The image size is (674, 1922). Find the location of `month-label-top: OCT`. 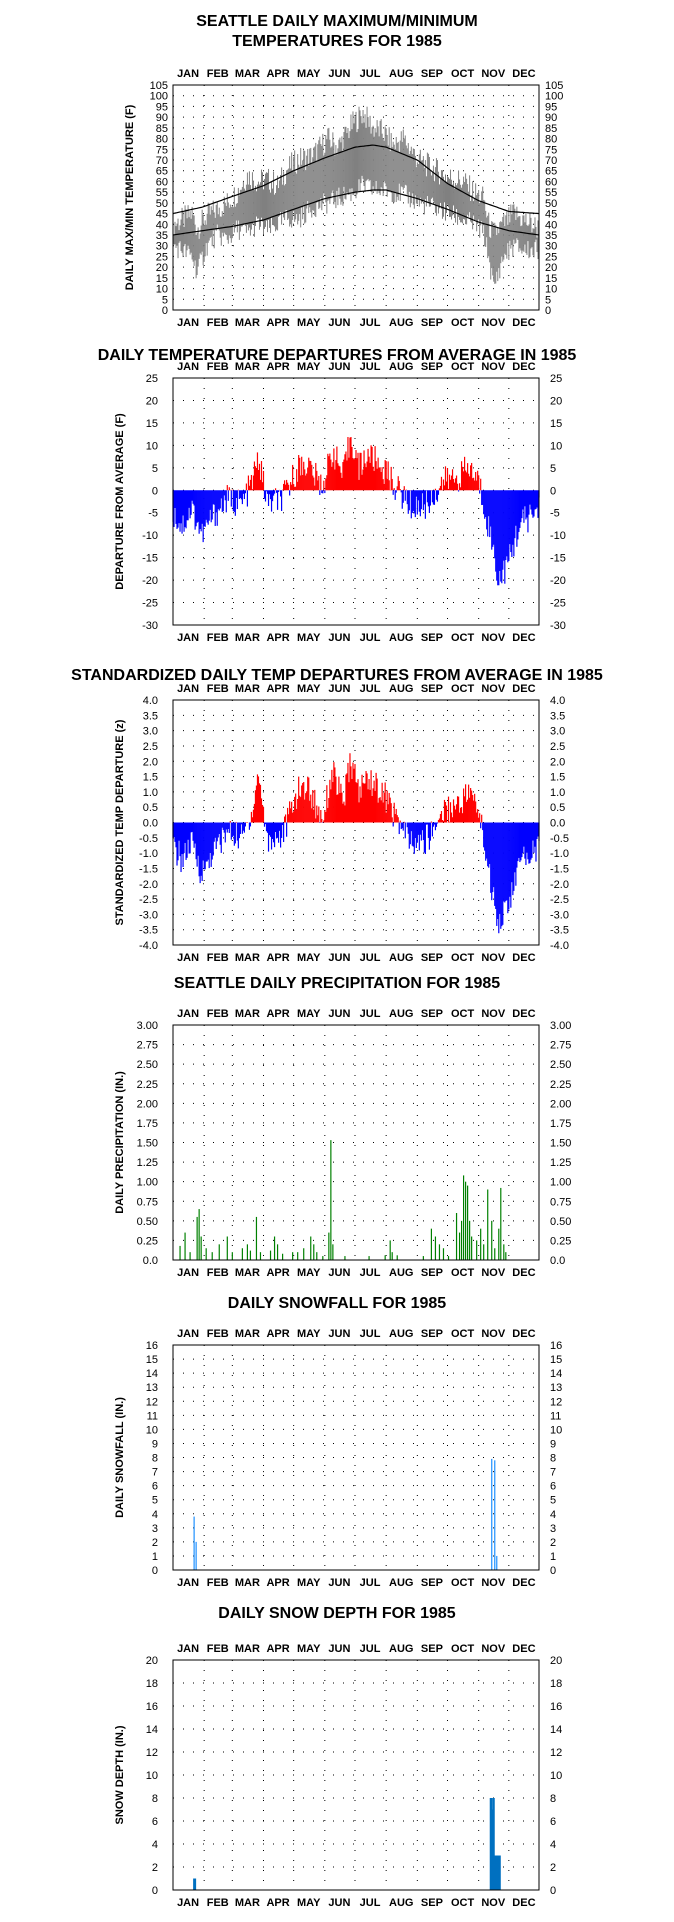

month-label-top: OCT is located at coordinates (463, 1334).